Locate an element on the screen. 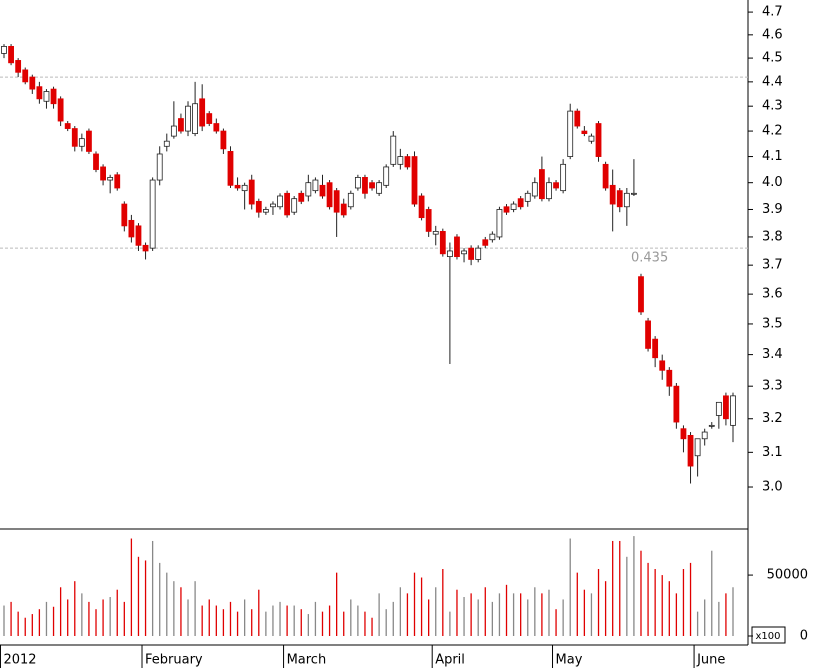  y-tick-label: 3.0 is located at coordinates (772, 487).